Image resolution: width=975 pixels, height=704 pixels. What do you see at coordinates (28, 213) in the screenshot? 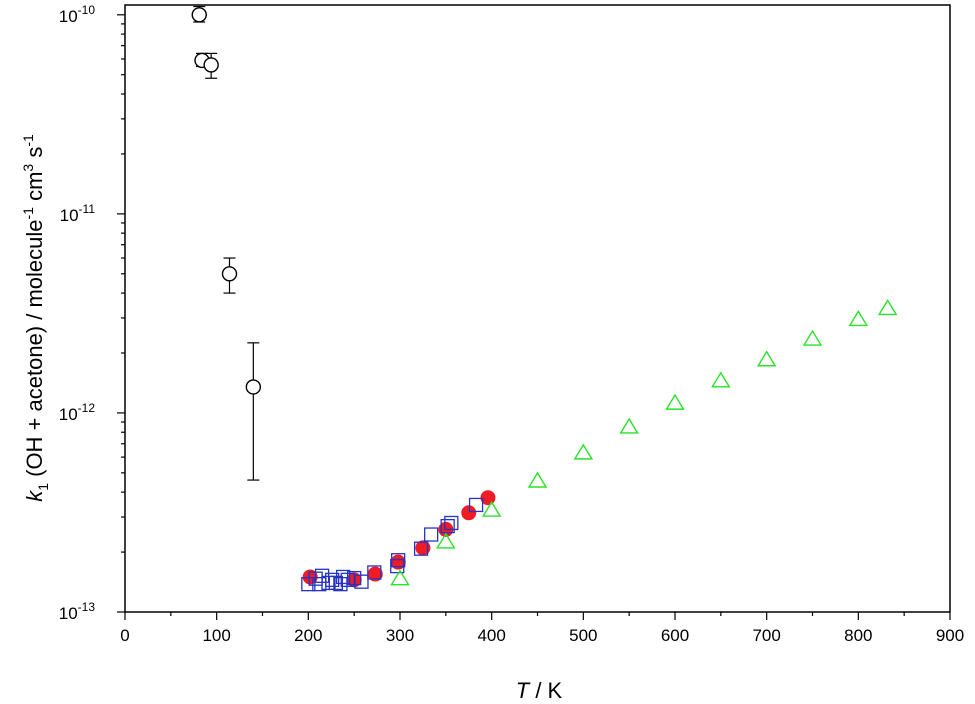
I see `y-axis-label-sup1: -1` at bounding box center [28, 213].